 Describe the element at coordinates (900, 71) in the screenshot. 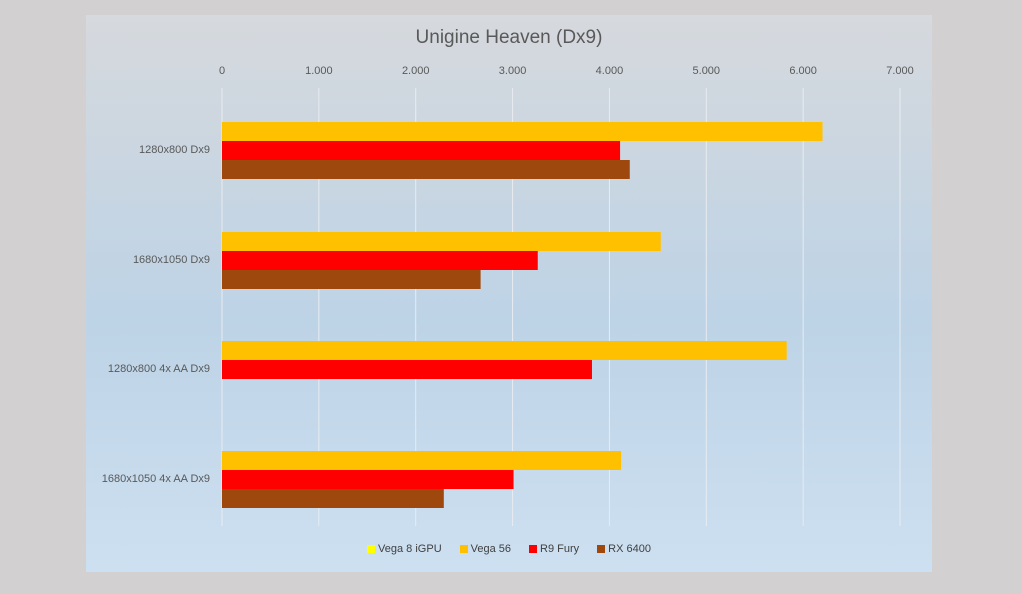

I see `x-tick-label: 7.000` at that location.